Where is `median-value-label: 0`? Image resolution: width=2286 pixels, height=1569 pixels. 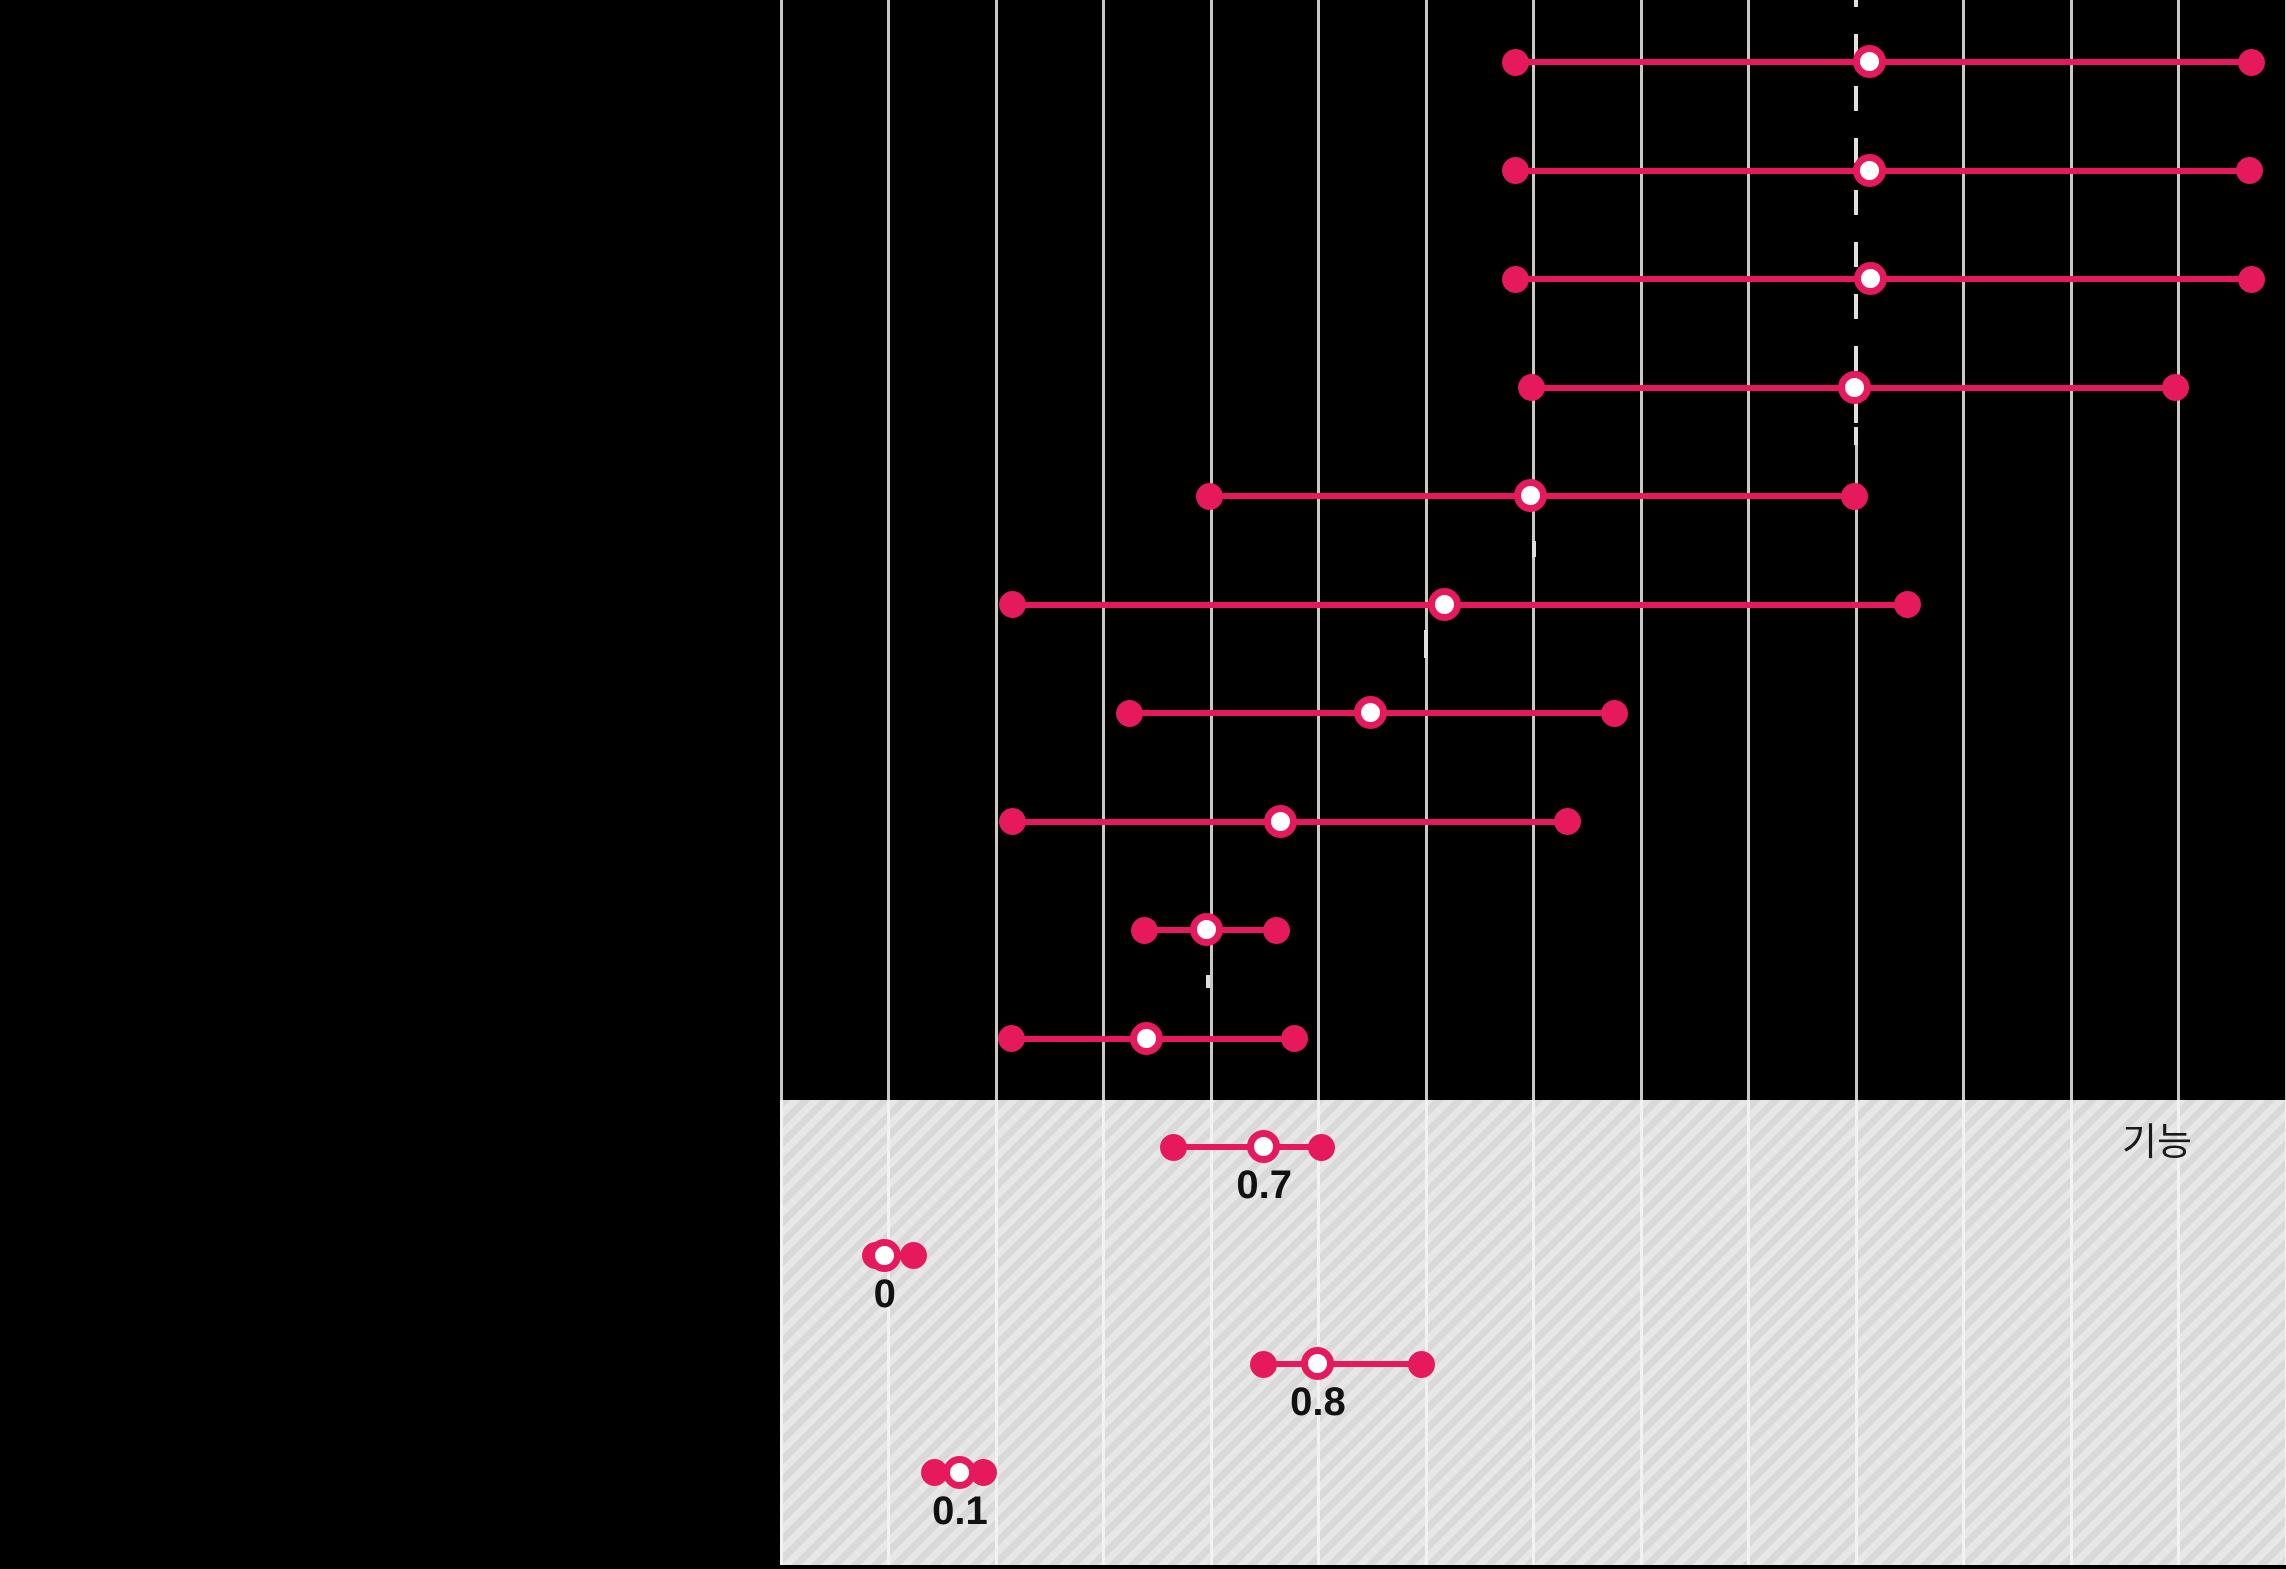
median-value-label: 0 is located at coordinates (884, 1293).